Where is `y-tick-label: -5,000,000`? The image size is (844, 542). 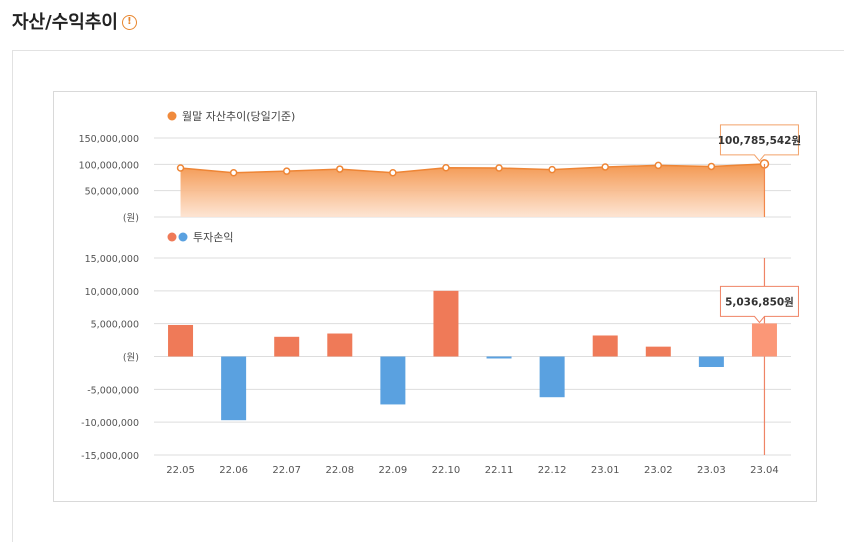
y-tick-label: -5,000,000 is located at coordinates (113, 390).